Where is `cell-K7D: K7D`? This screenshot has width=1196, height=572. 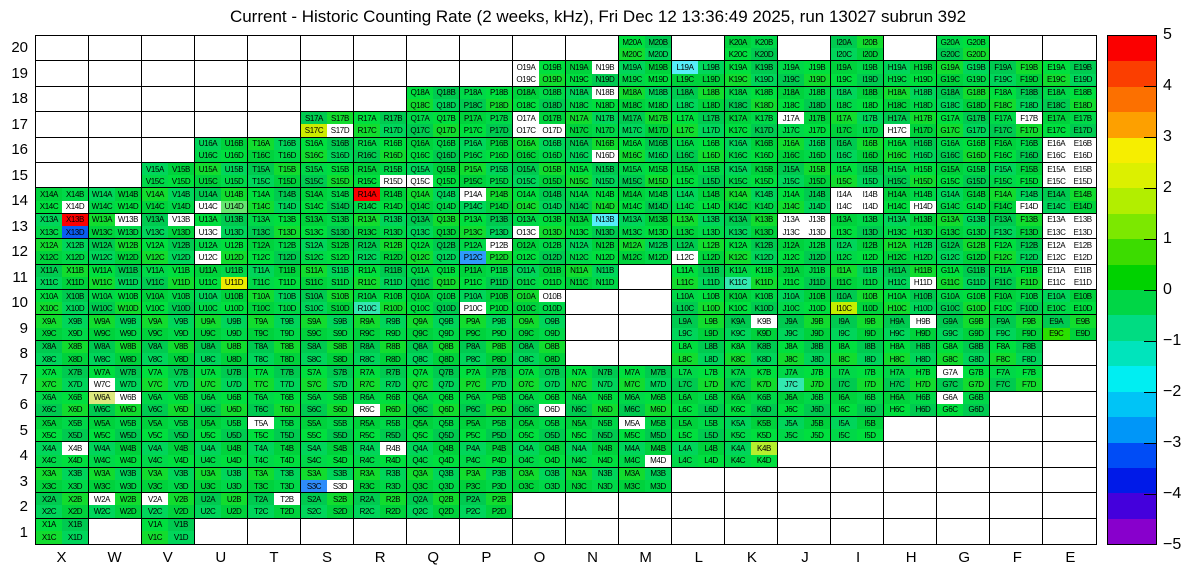 cell-K7D: K7D is located at coordinates (764, 384).